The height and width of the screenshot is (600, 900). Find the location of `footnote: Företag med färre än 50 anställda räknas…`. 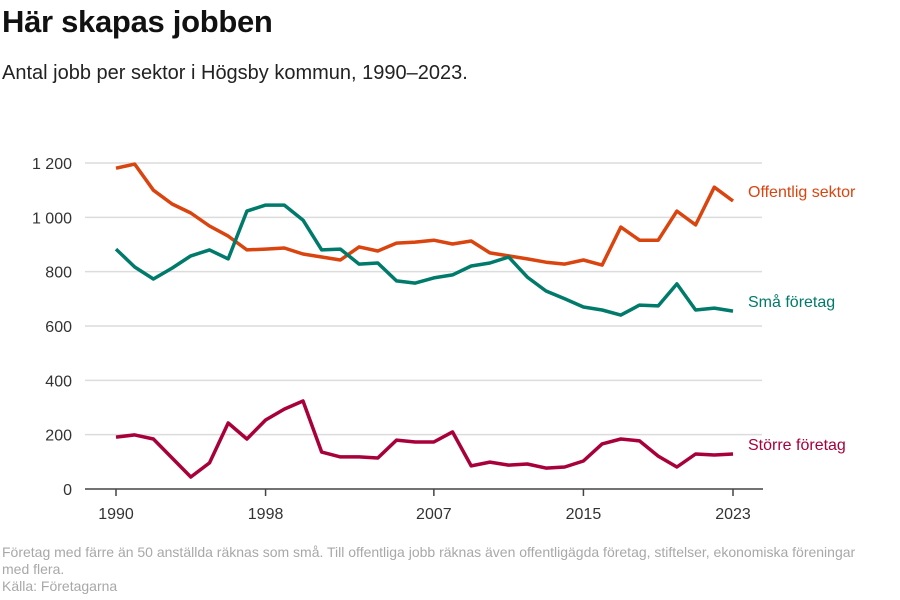

footnote: Företag med färre än 50 anställda räknas… is located at coordinates (442, 569).